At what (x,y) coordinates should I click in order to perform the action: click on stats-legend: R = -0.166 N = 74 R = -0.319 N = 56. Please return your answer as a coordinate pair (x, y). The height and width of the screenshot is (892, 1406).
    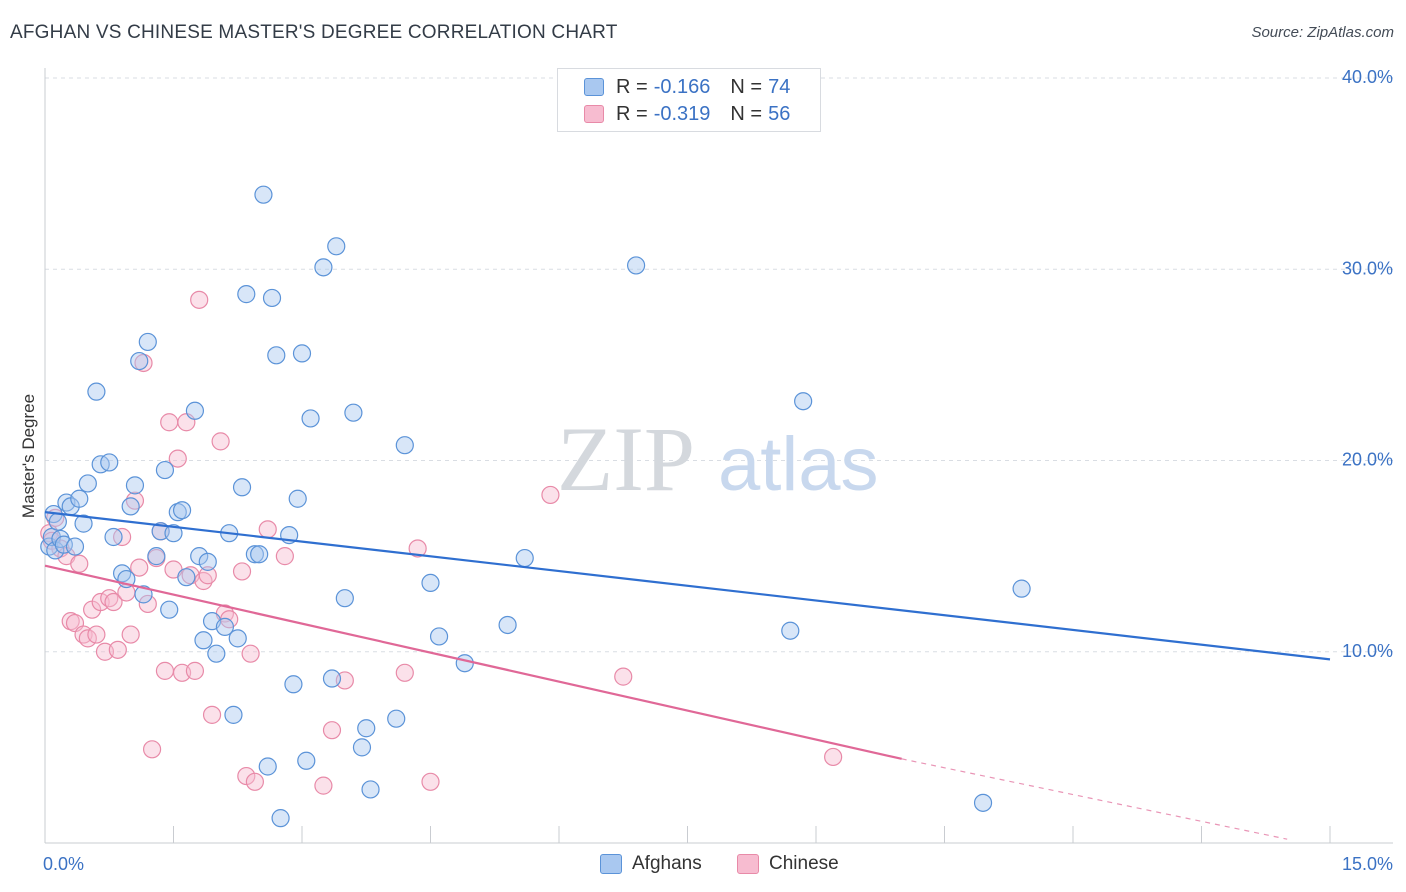
    Looking at the image, I should click on (689, 100).